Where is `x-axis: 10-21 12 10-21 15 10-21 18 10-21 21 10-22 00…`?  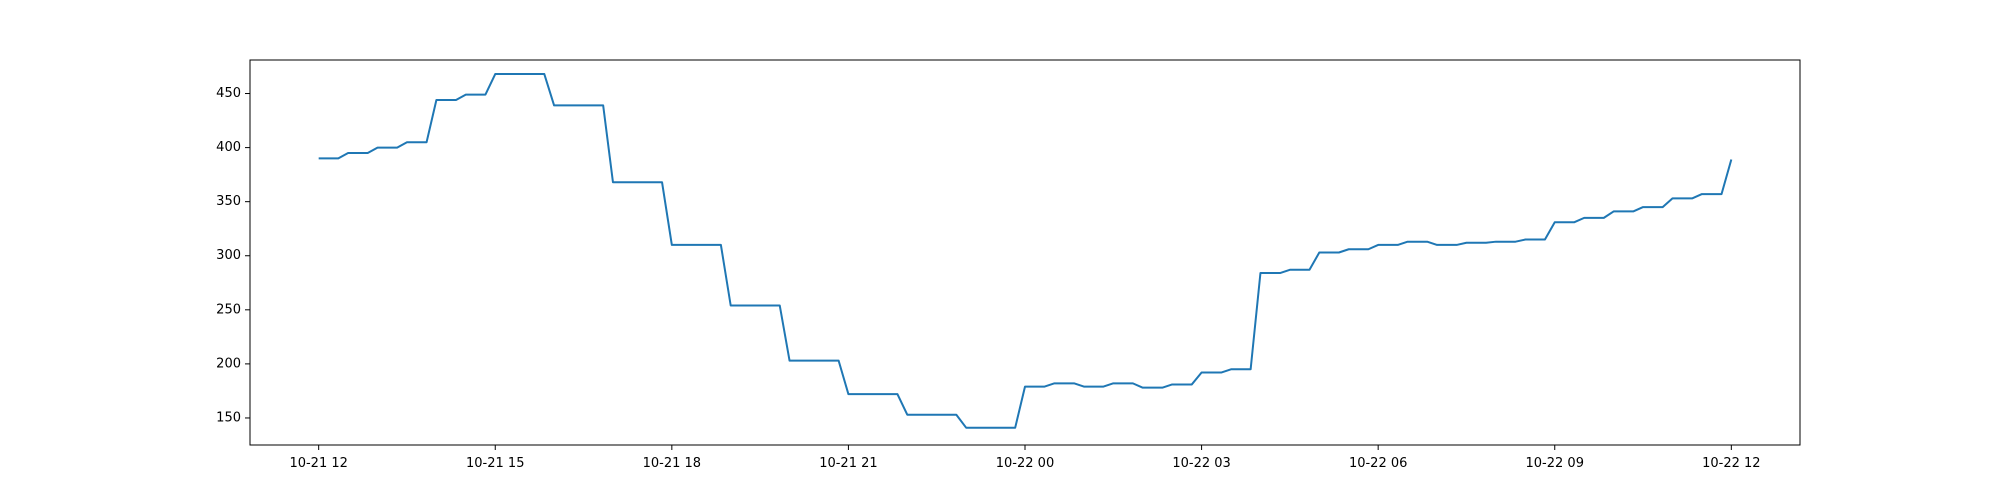 x-axis: 10-21 12 10-21 15 10-21 18 10-21 21 10-22 00… is located at coordinates (1025, 458).